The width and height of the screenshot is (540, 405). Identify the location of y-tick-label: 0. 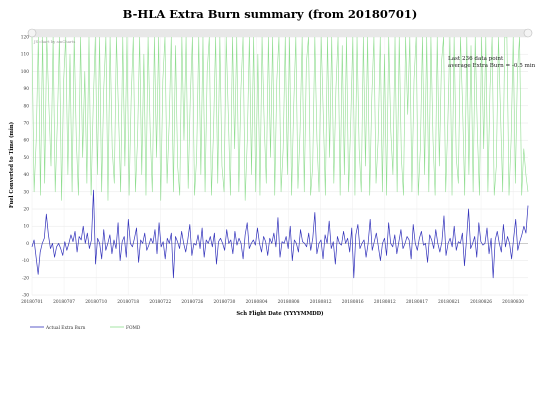
(27, 244).